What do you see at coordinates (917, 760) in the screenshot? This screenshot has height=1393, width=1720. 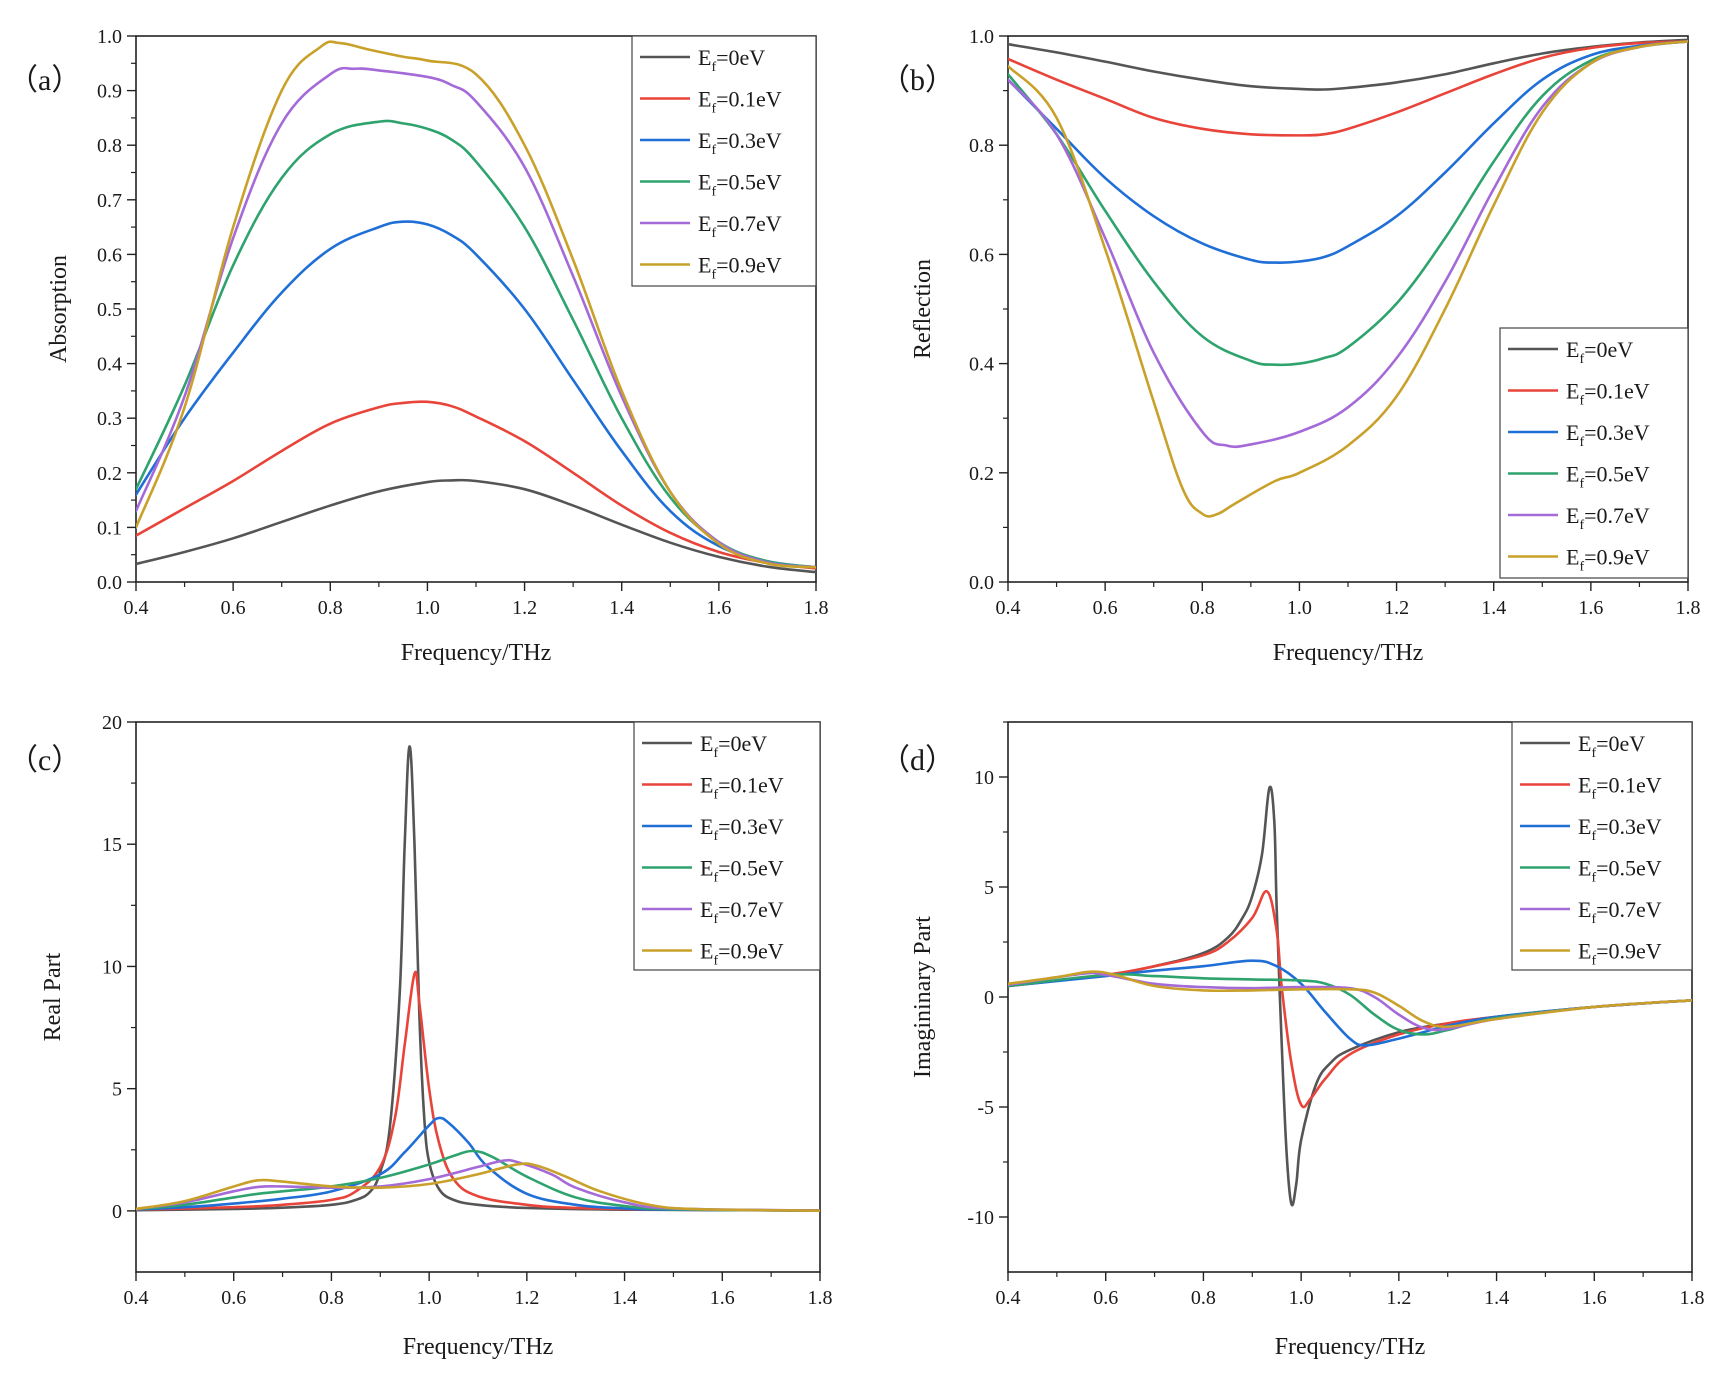 I see `panel-label: （d）` at bounding box center [917, 760].